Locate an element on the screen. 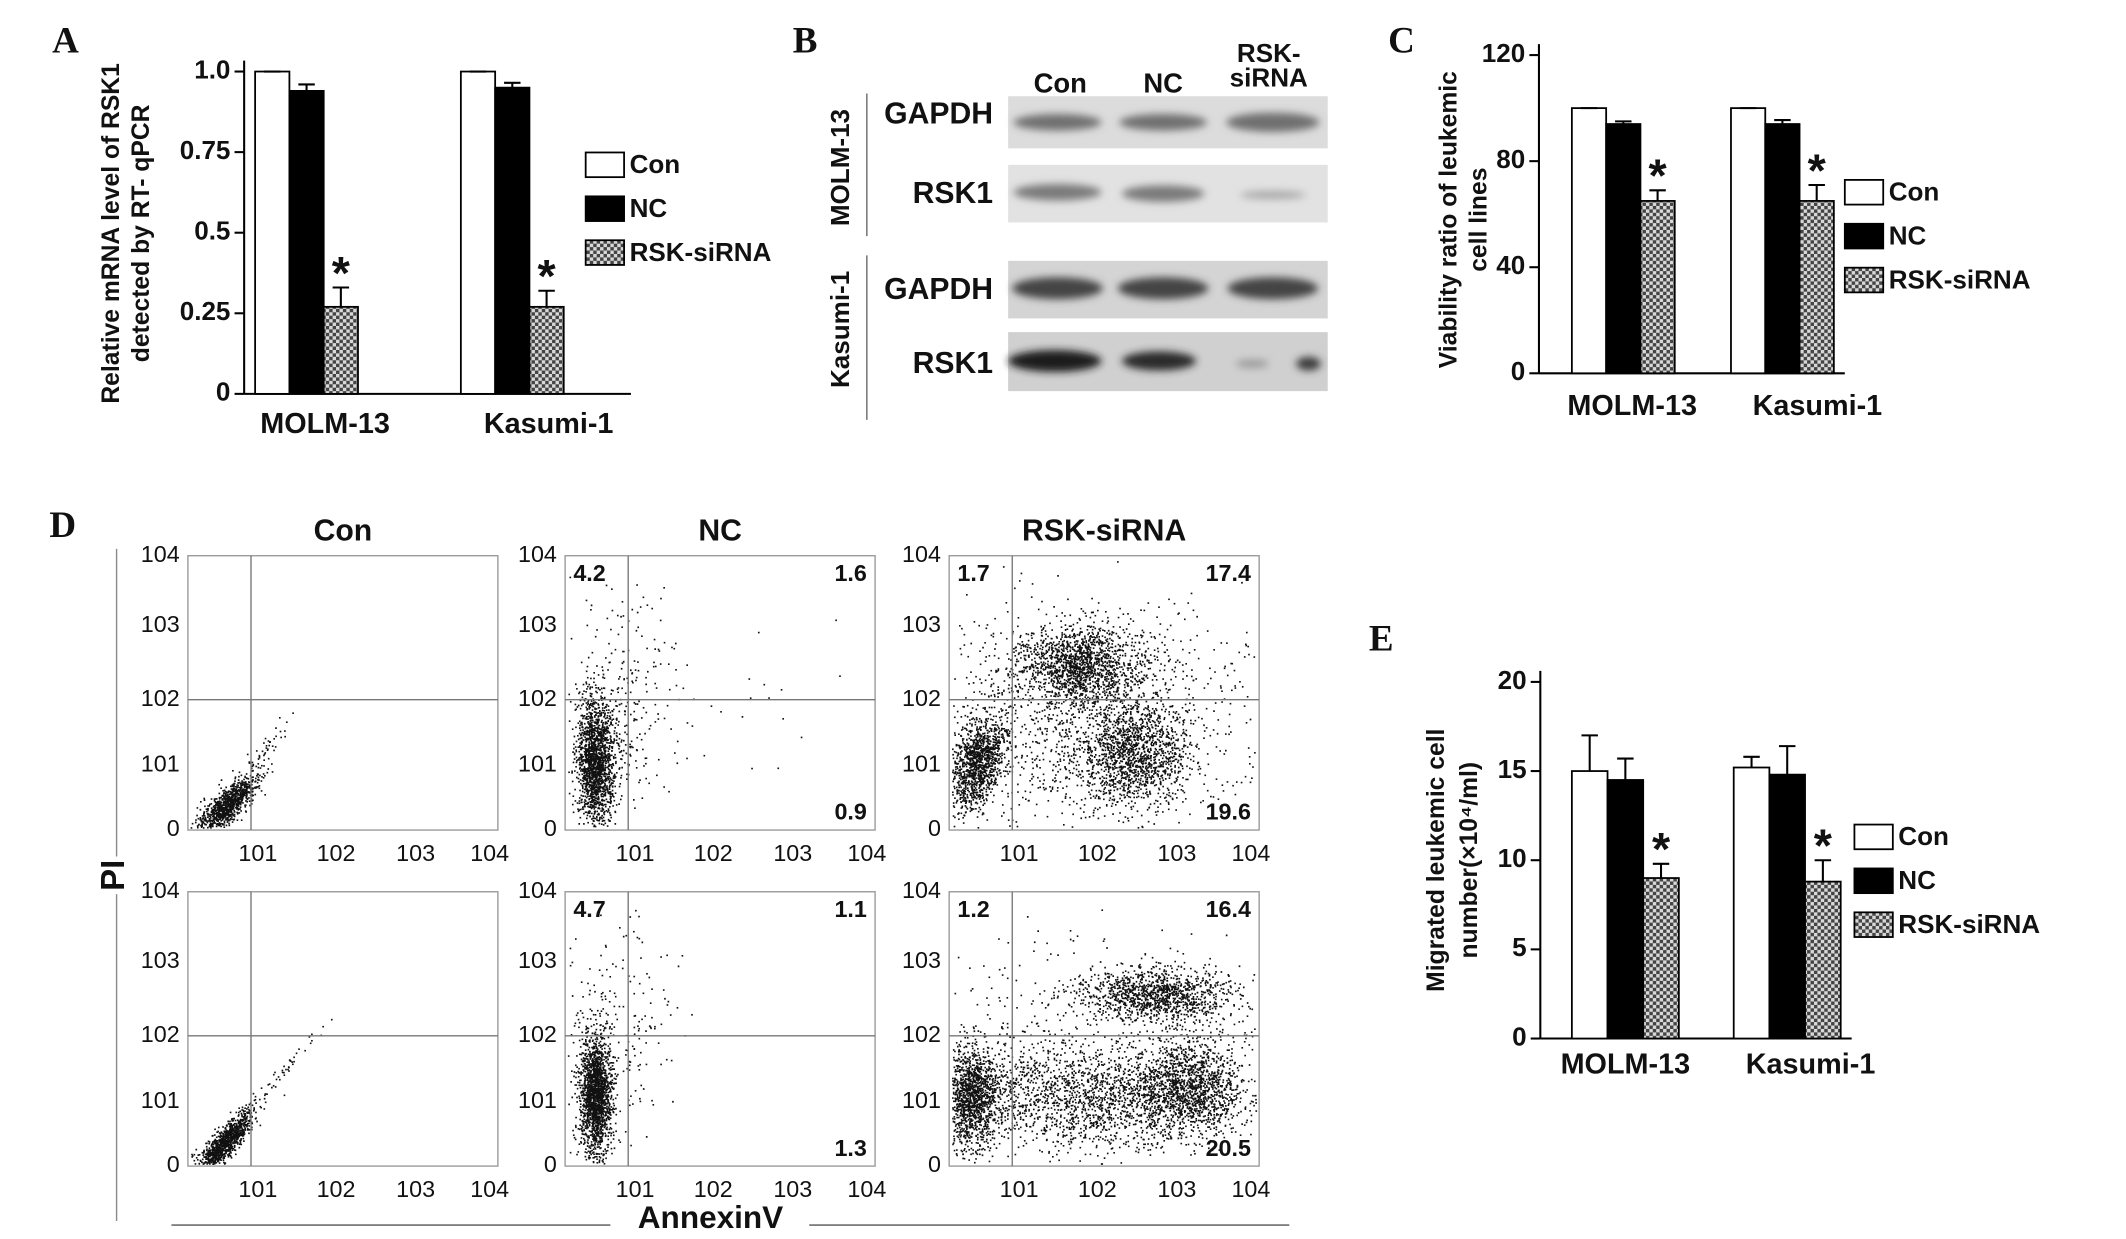 The image size is (2126, 1239). scatter-plot: 0 101 102 103 104 101 102 103 104 is located at coordinates (325, 703).